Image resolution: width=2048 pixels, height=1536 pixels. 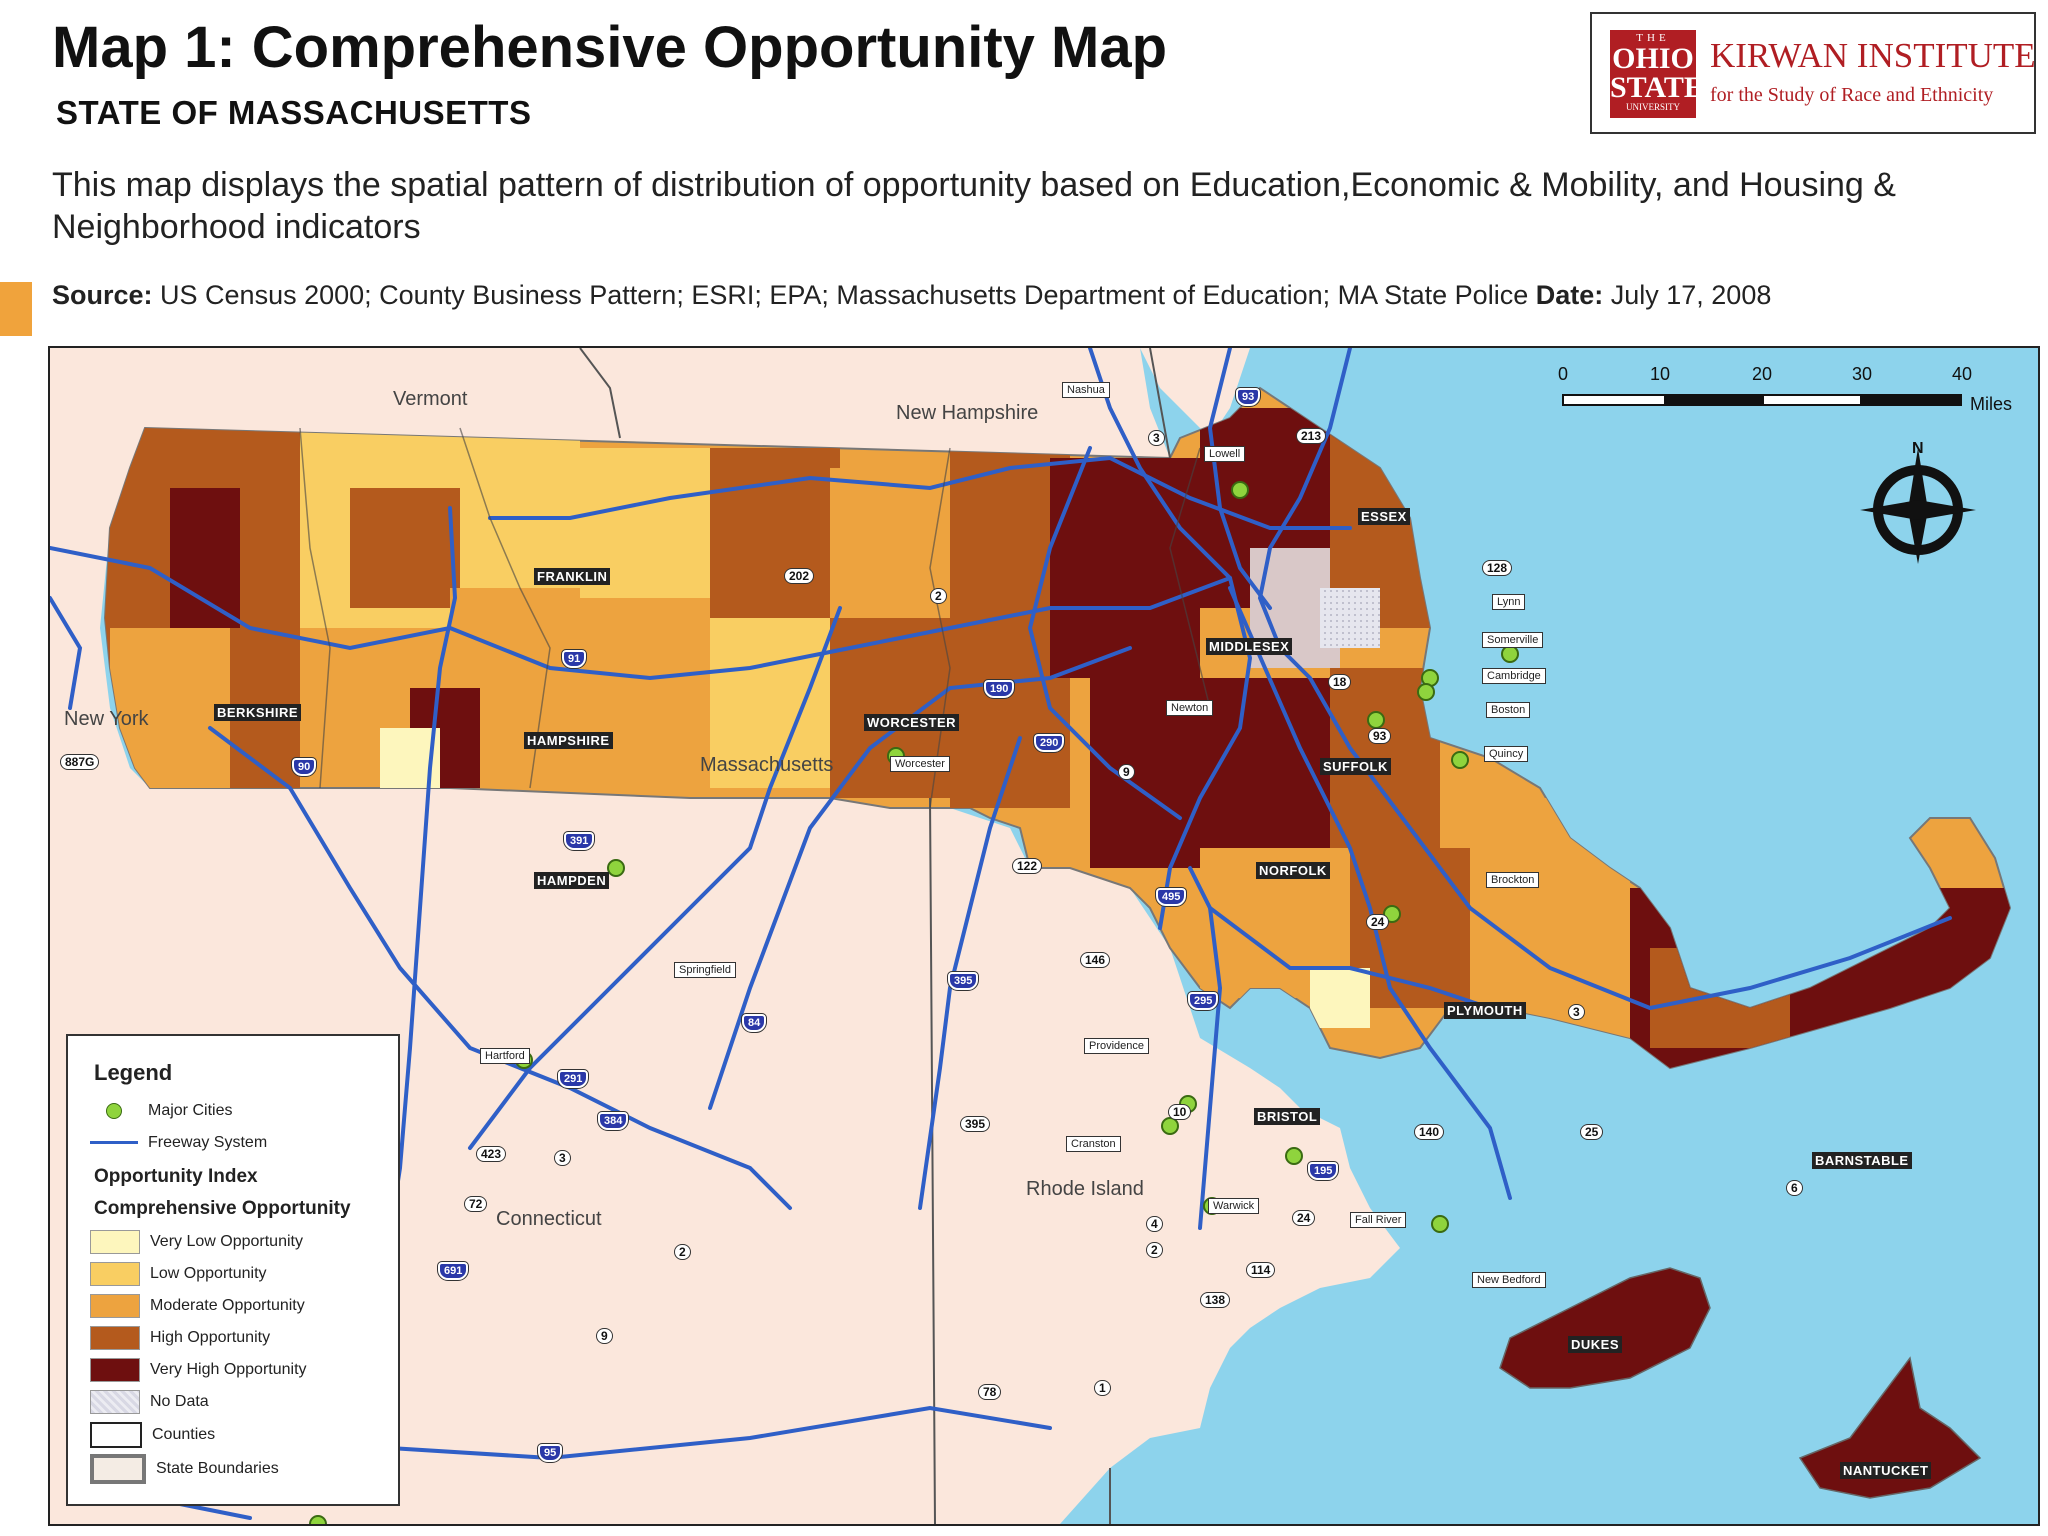 What do you see at coordinates (1378, 1220) in the screenshot?
I see `city-label-fall-river: Fall River` at bounding box center [1378, 1220].